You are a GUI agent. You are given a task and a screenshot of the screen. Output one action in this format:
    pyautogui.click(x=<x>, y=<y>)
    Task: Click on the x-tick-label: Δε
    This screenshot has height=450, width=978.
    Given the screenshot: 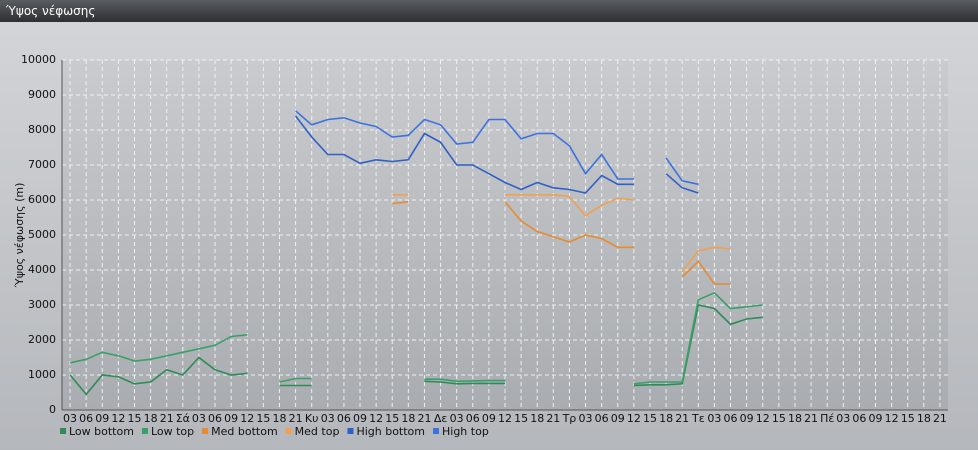 What is the action you would take?
    pyautogui.click(x=441, y=418)
    